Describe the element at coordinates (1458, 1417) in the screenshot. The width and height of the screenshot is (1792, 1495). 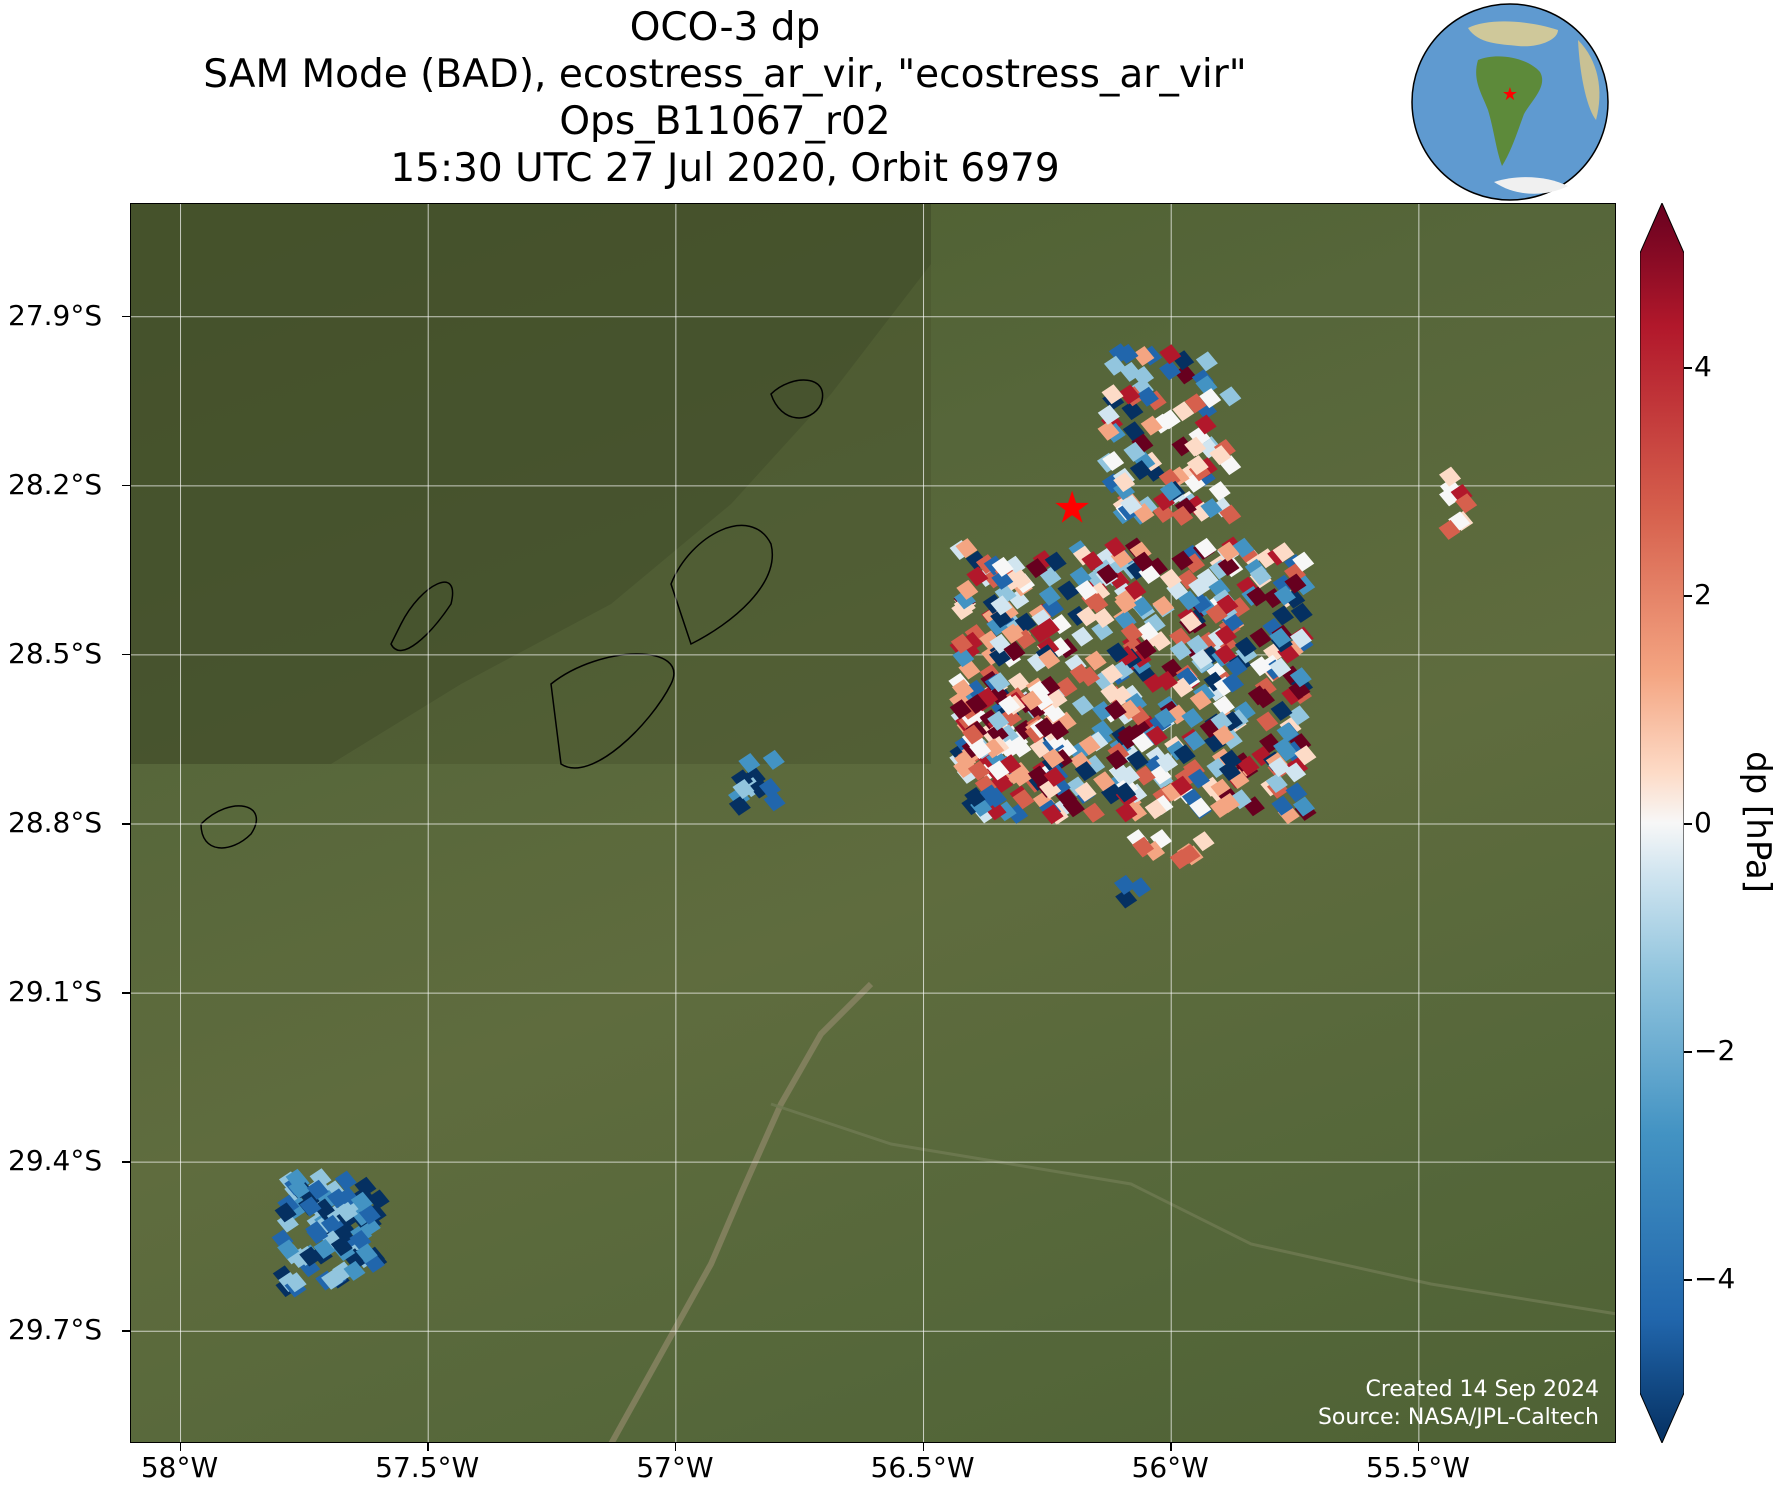
I see `source-attribution: Source: NASA/JPL-Caltech` at that location.